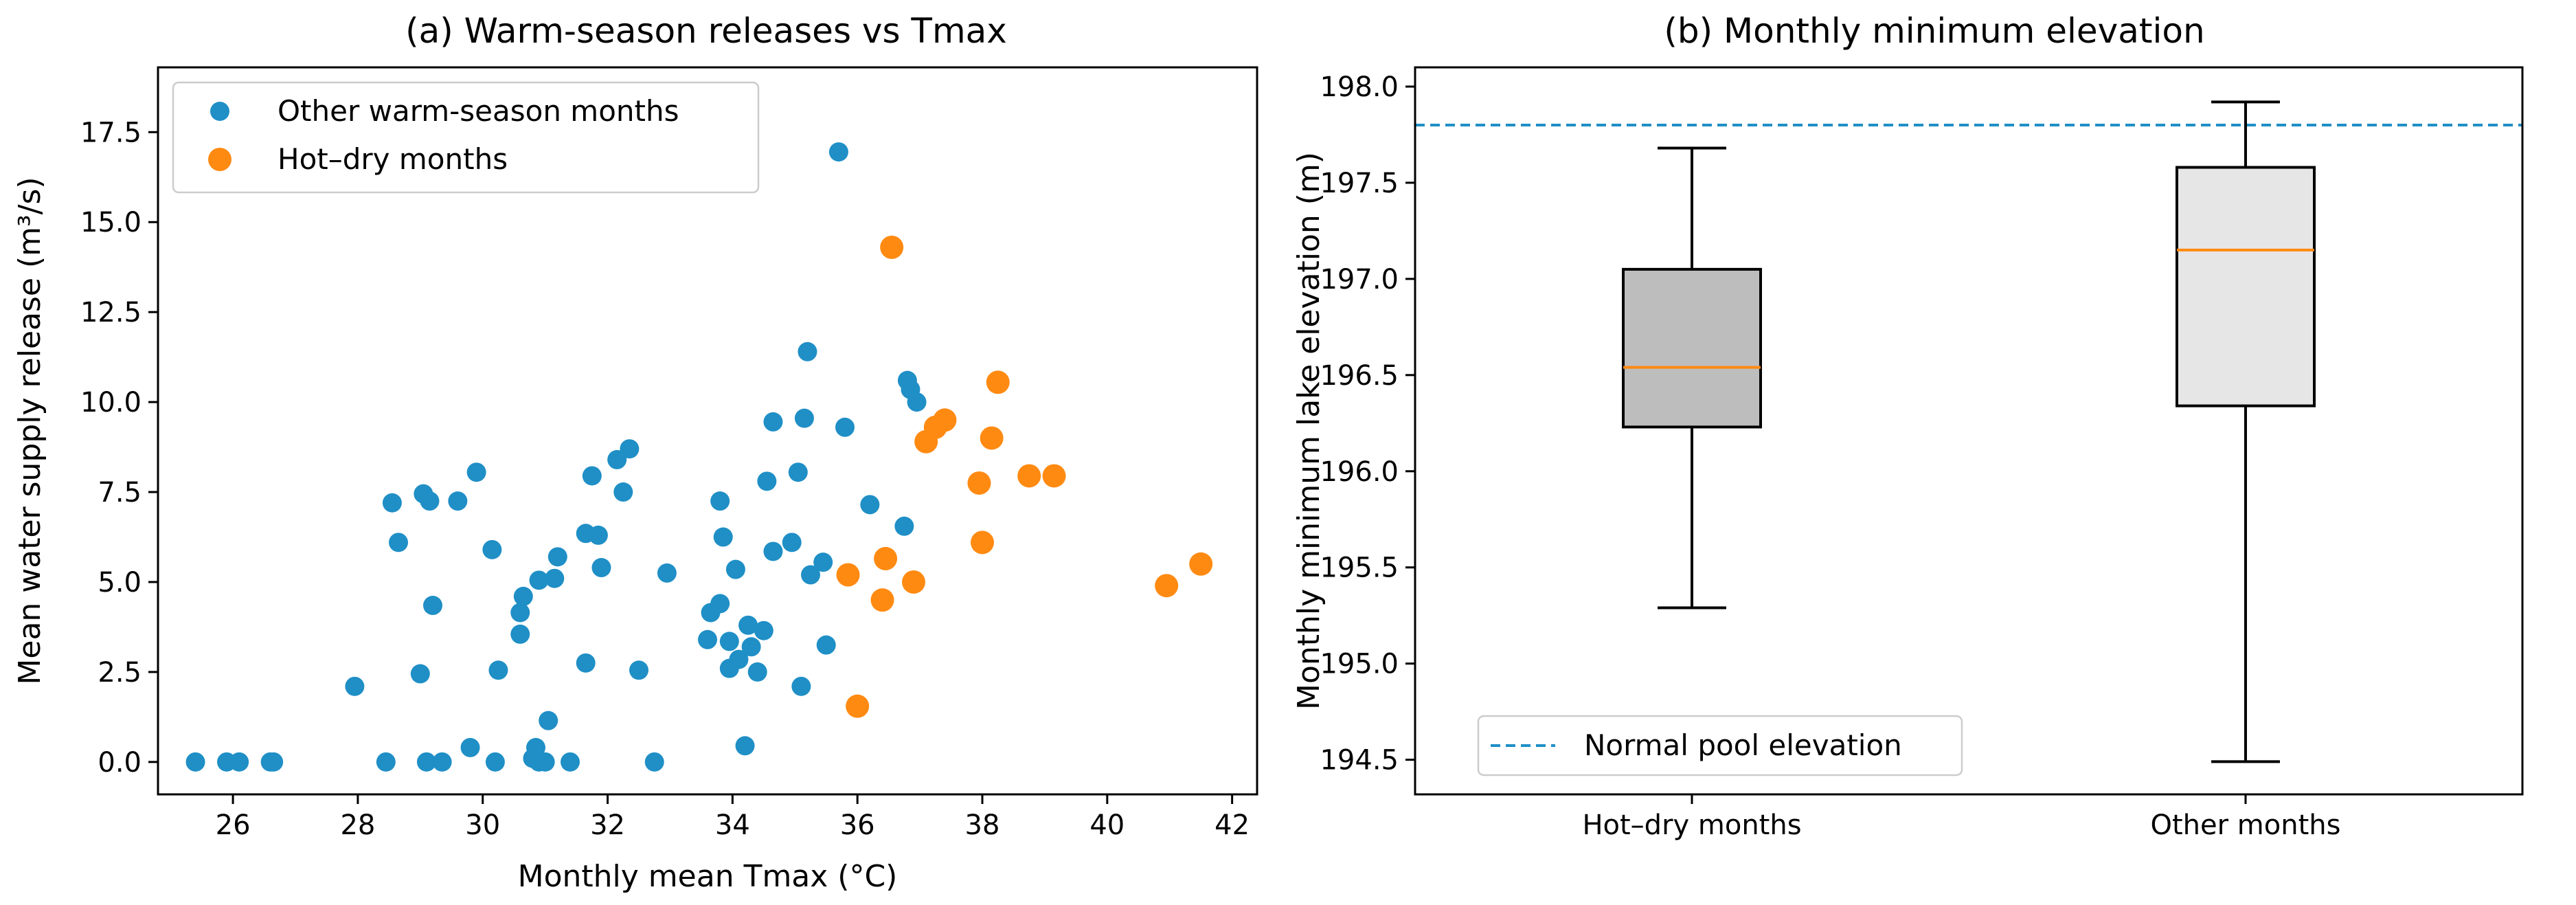 The image size is (2576, 905). I want to click on scatter-x-tick-label: 38, so click(982, 825).